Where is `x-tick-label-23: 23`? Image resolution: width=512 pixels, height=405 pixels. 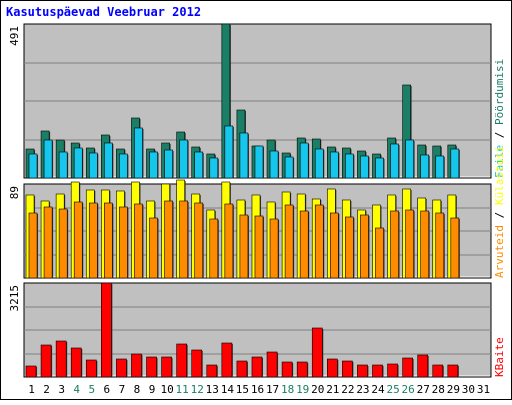 x-tick-label-23: 23 is located at coordinates (362, 389).